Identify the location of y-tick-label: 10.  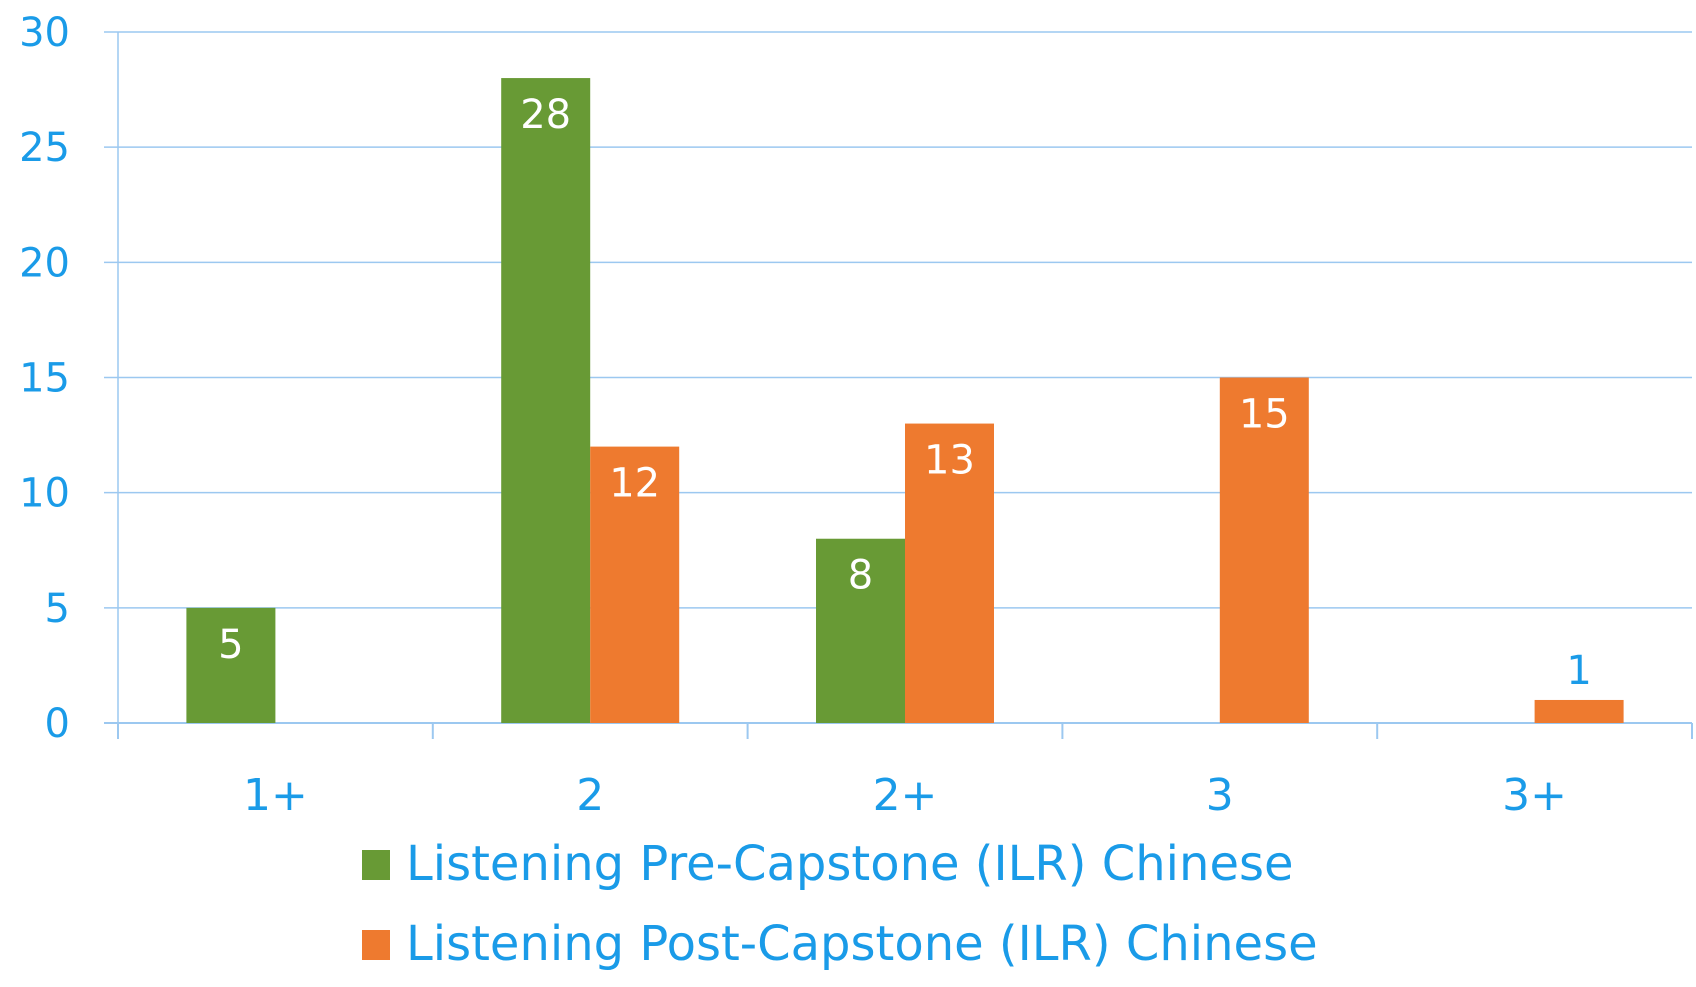
(44, 494).